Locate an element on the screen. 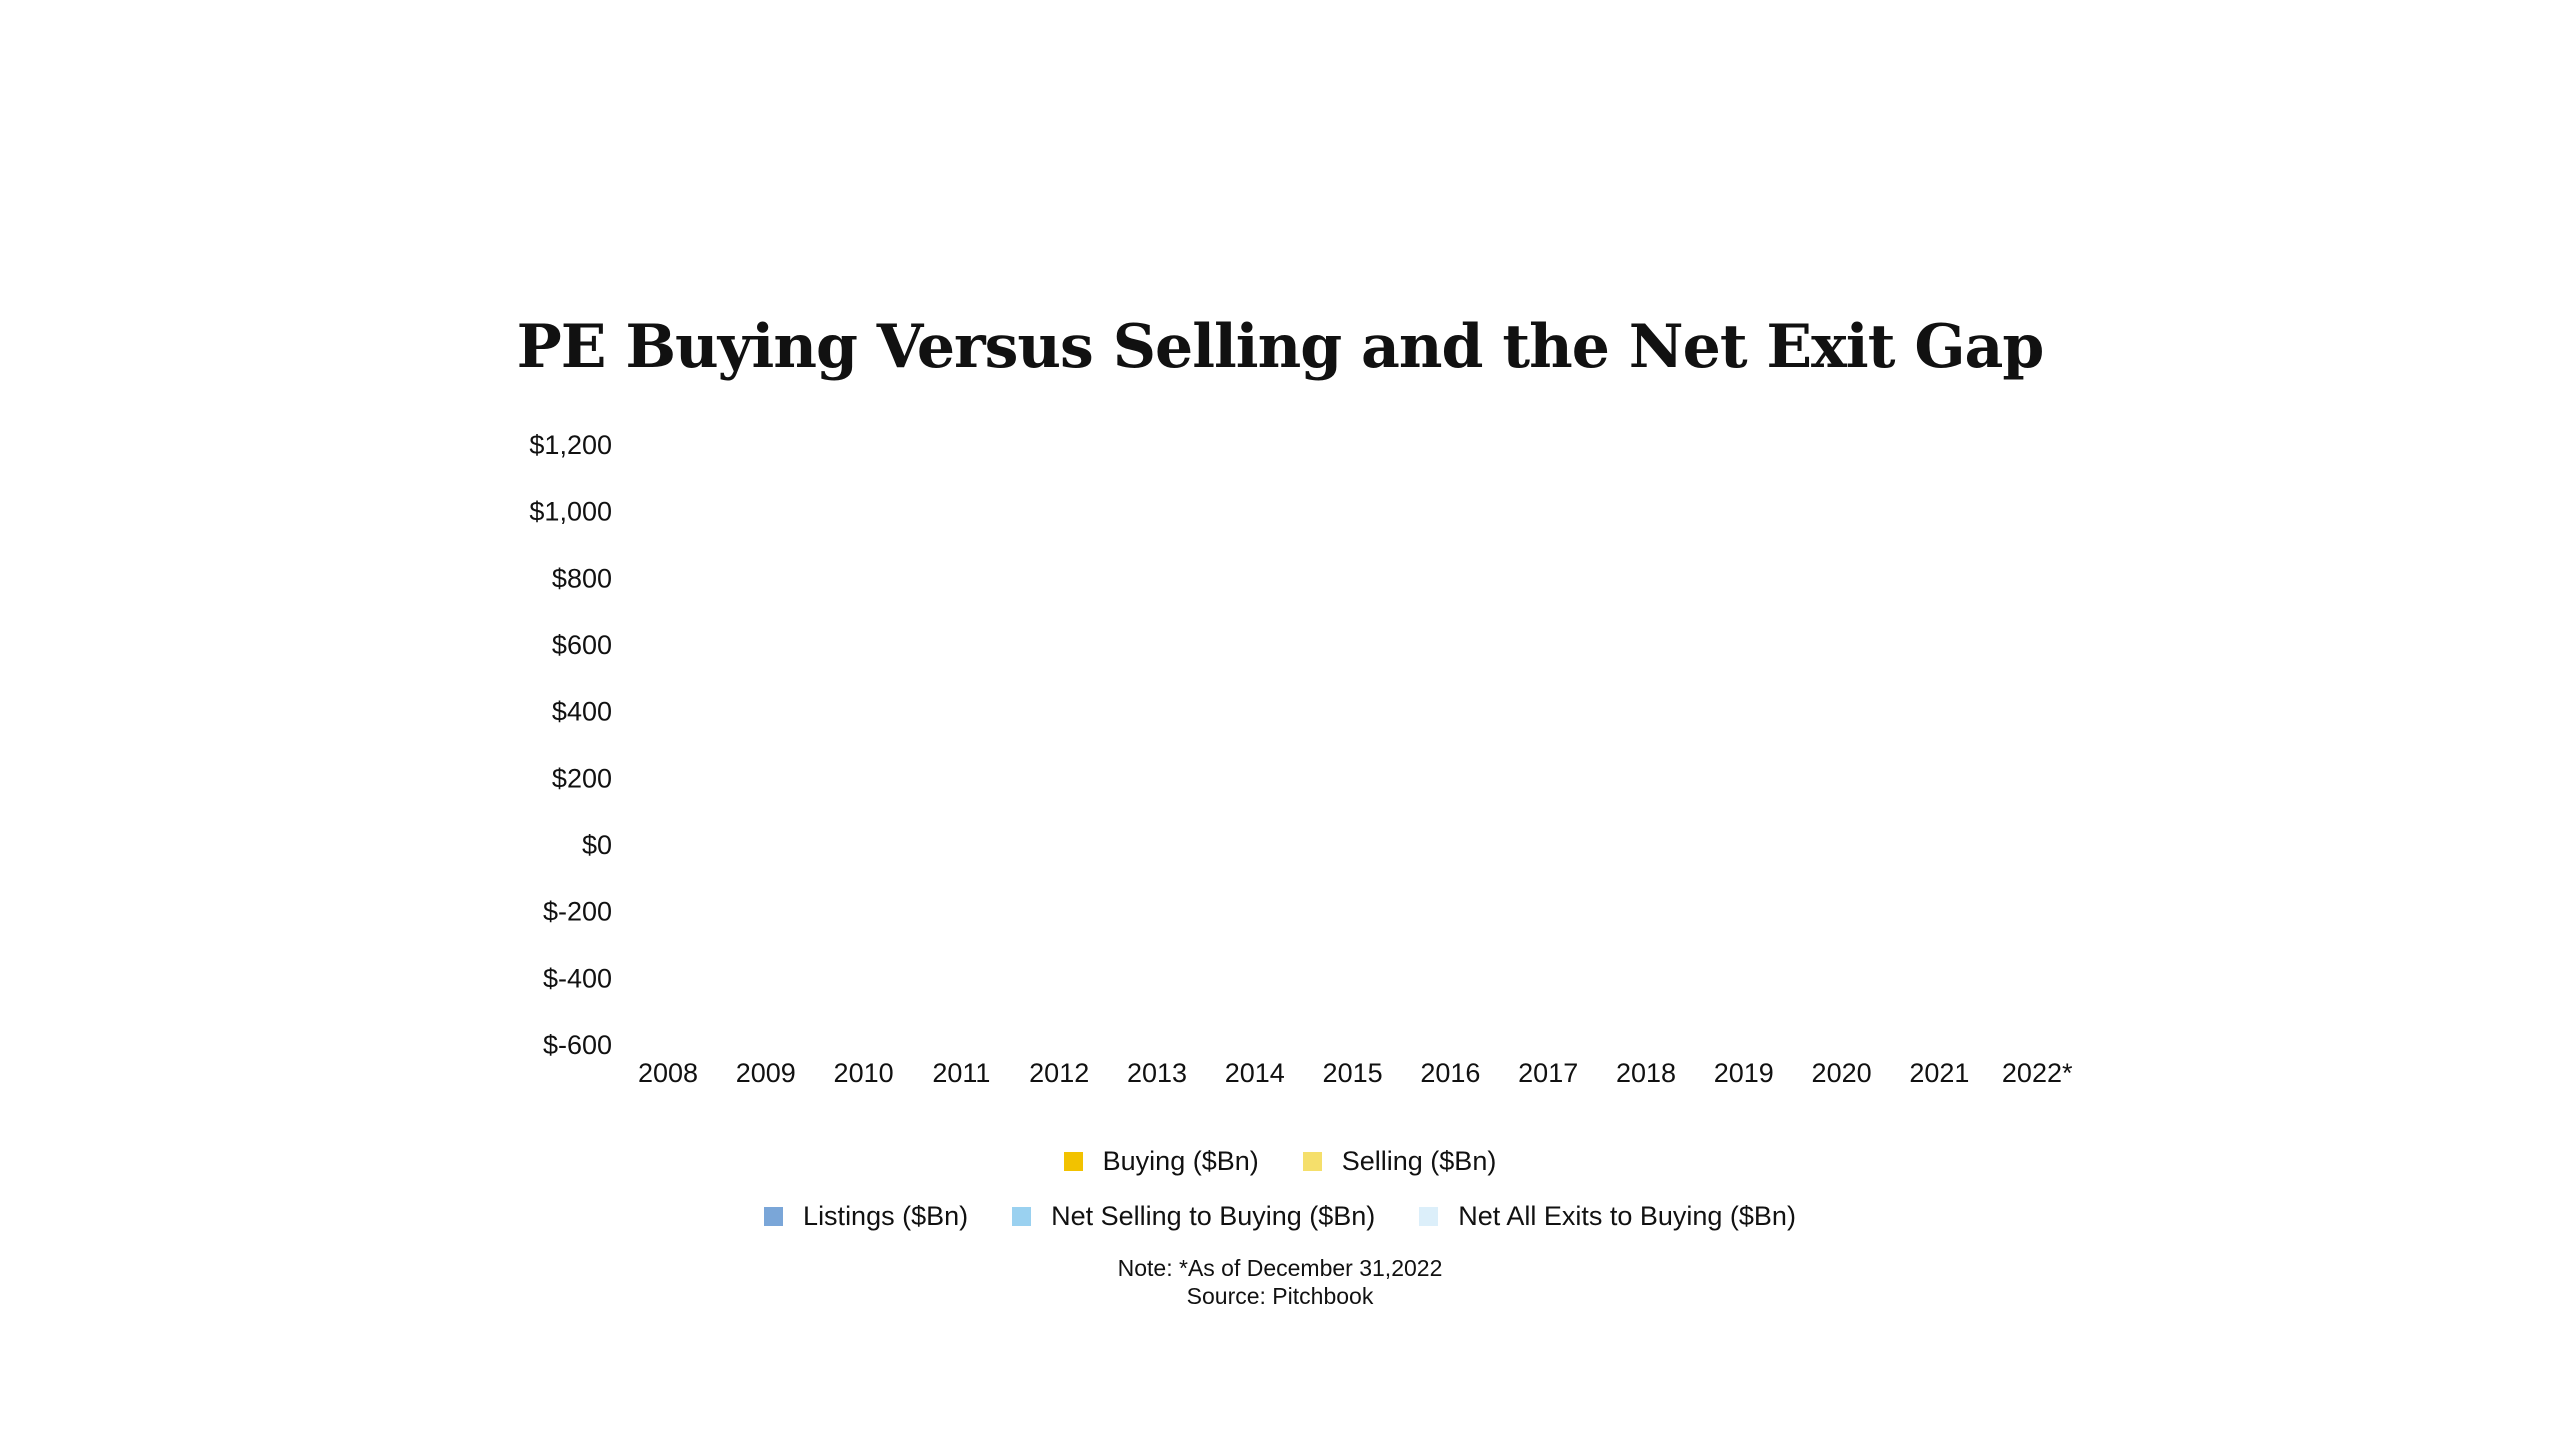 The width and height of the screenshot is (2560, 1440). legend-swatch-selling is located at coordinates (1312, 1161).